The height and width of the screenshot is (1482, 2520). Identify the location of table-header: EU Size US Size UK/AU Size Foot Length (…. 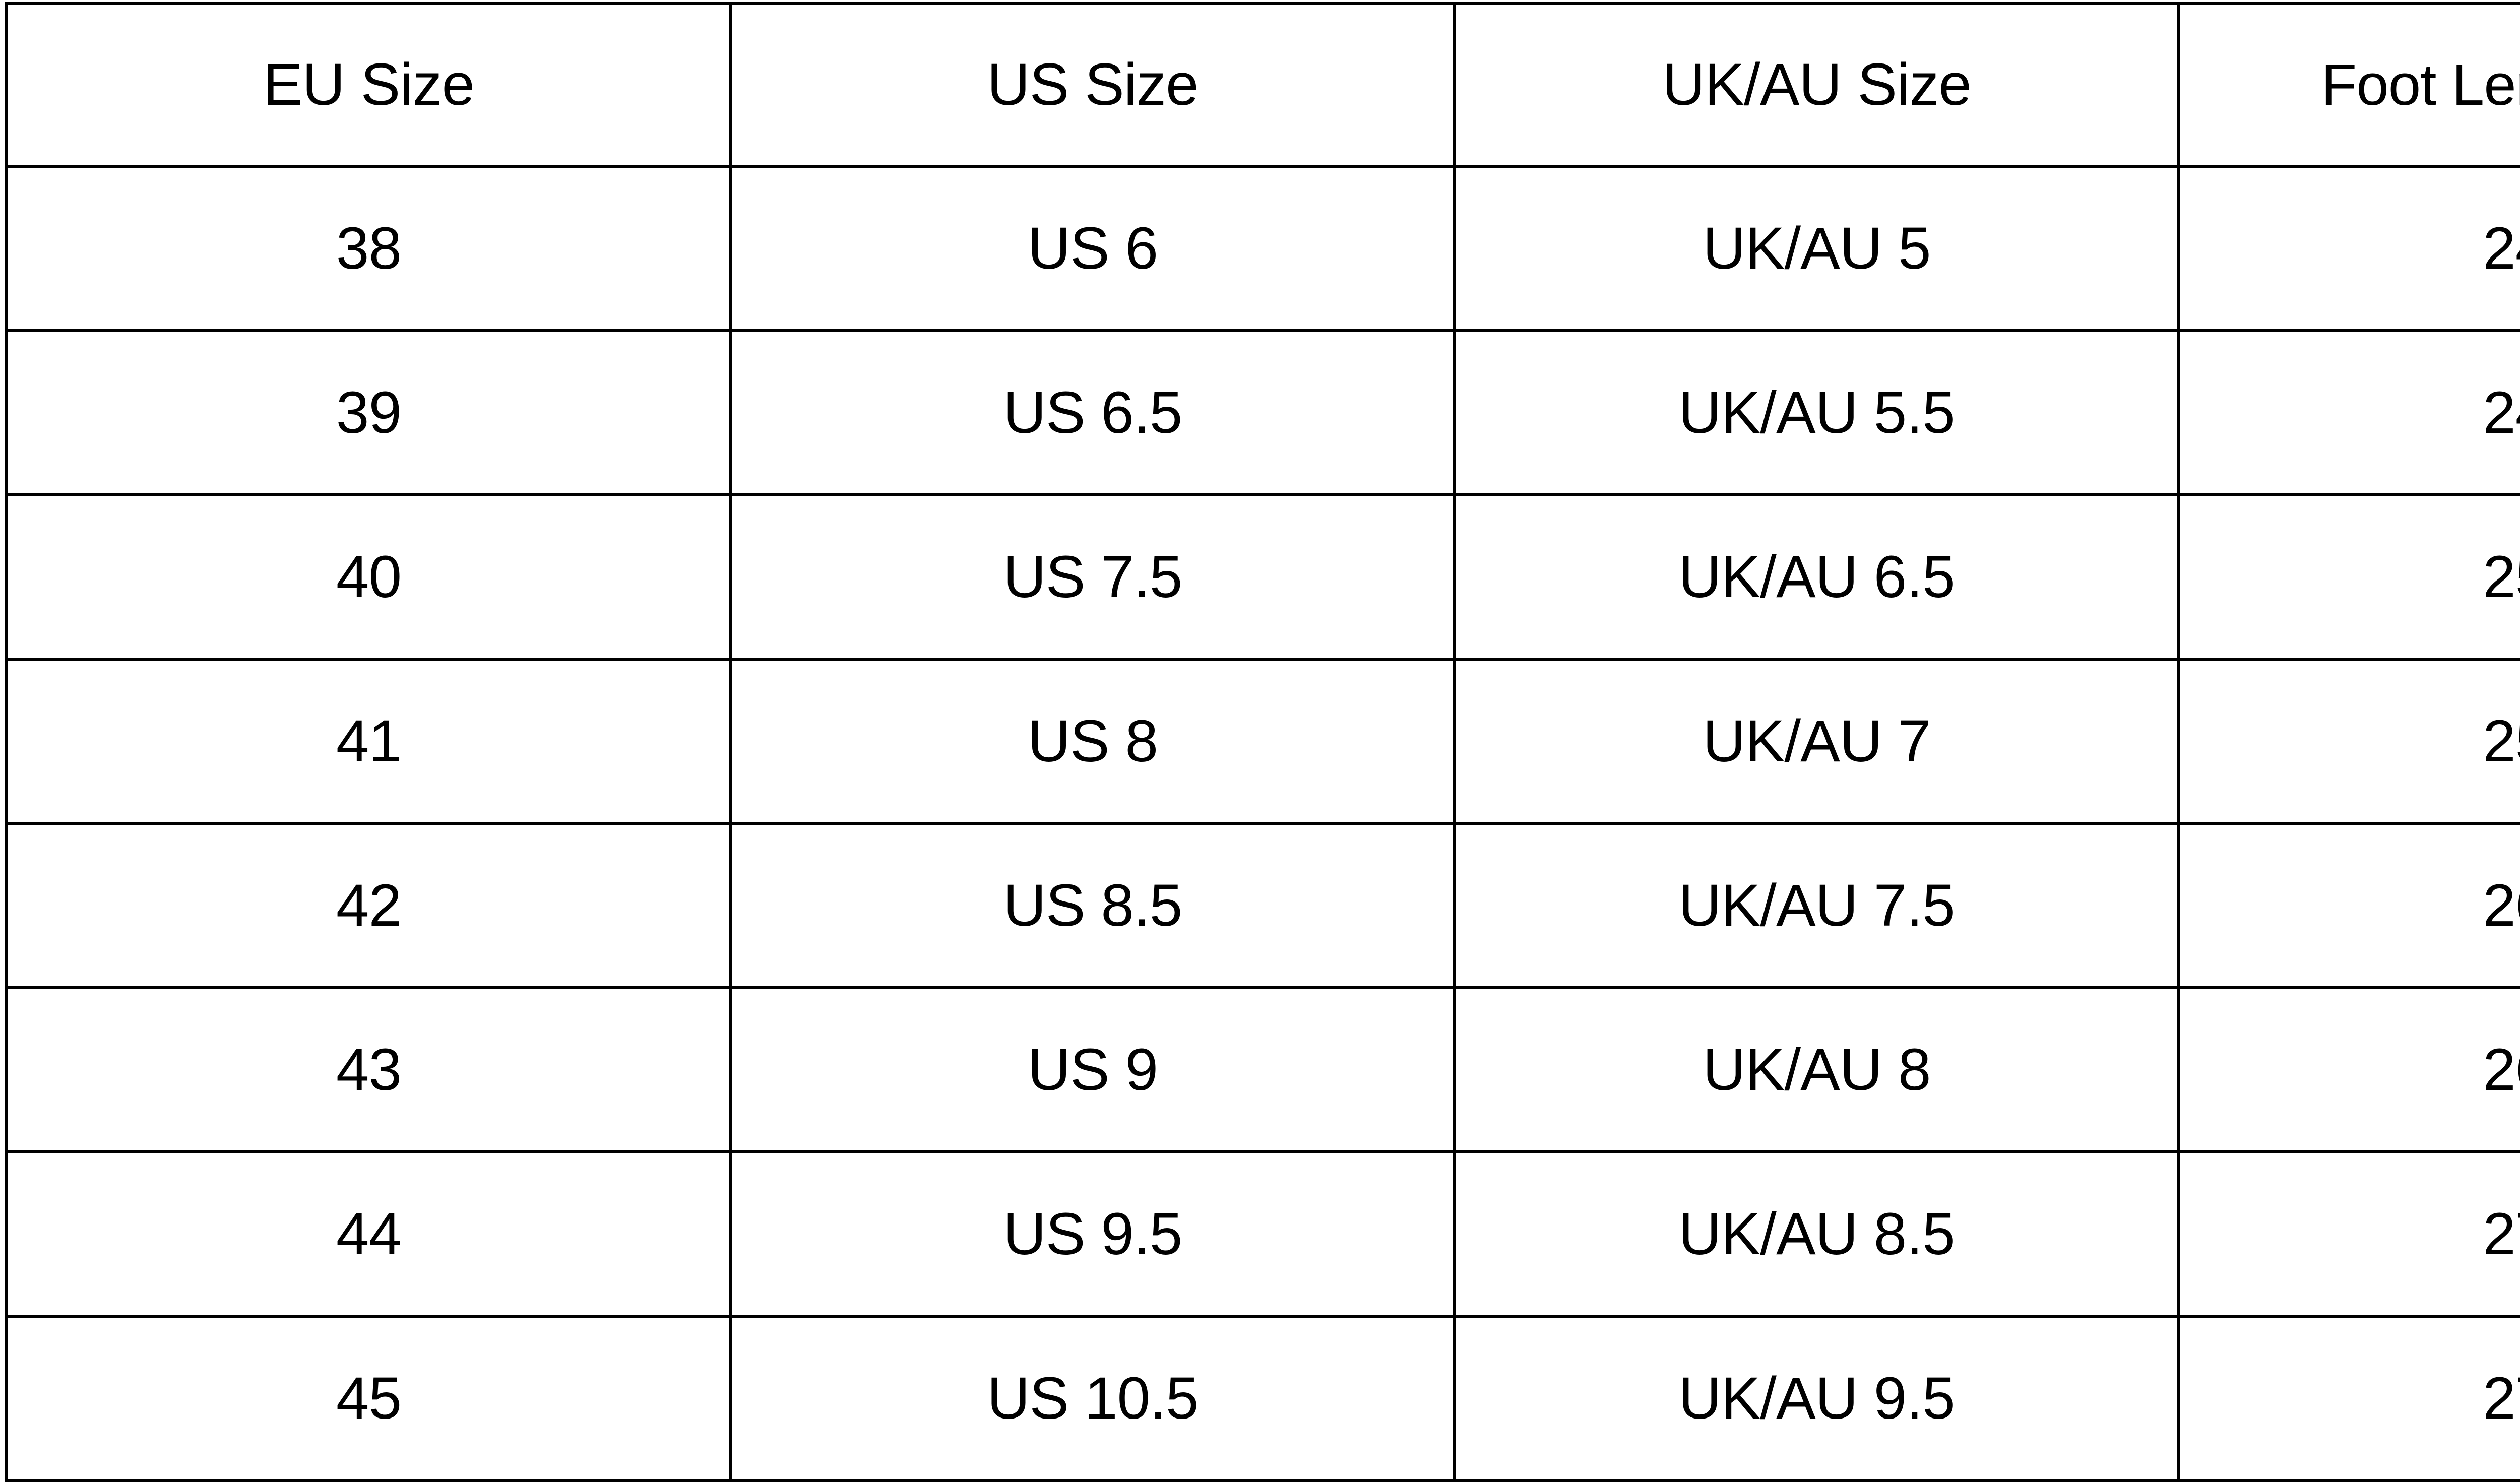
(1262, 85).